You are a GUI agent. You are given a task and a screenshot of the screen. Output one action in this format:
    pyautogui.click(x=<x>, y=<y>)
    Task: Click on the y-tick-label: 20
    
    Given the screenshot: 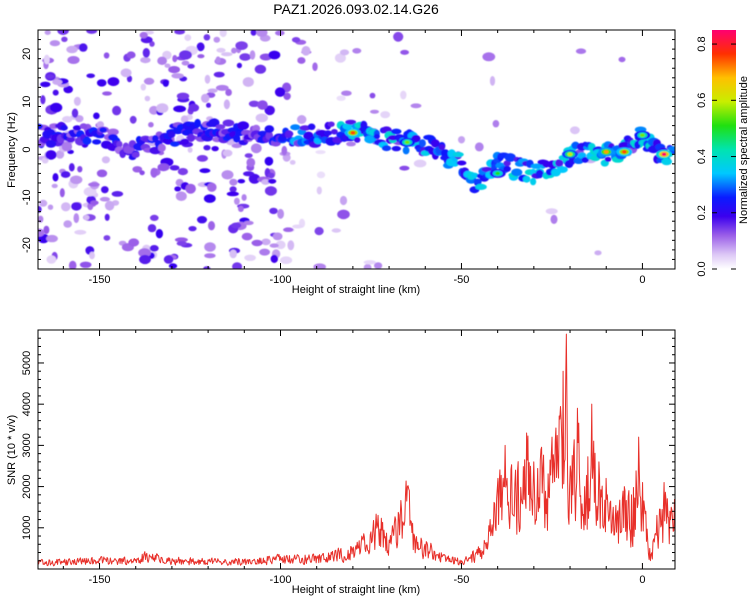 What is the action you would take?
    pyautogui.click(x=27, y=54)
    